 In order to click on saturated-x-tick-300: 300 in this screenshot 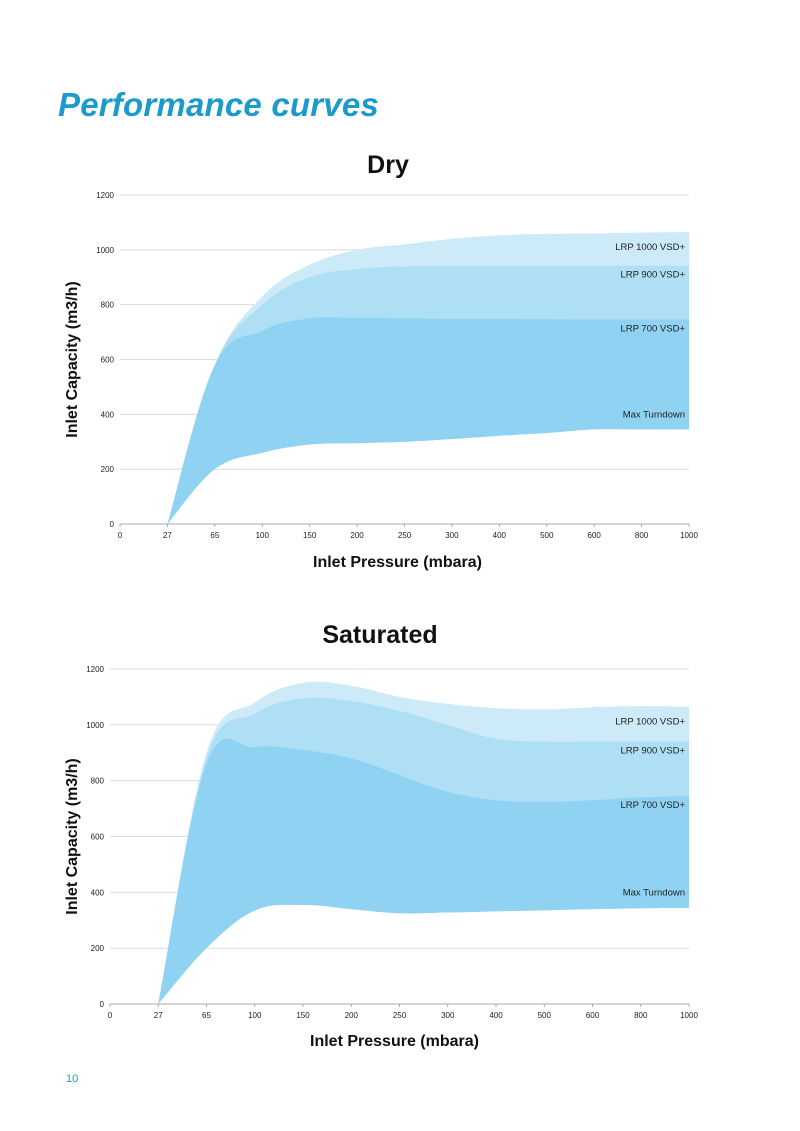, I will do `click(448, 1015)`.